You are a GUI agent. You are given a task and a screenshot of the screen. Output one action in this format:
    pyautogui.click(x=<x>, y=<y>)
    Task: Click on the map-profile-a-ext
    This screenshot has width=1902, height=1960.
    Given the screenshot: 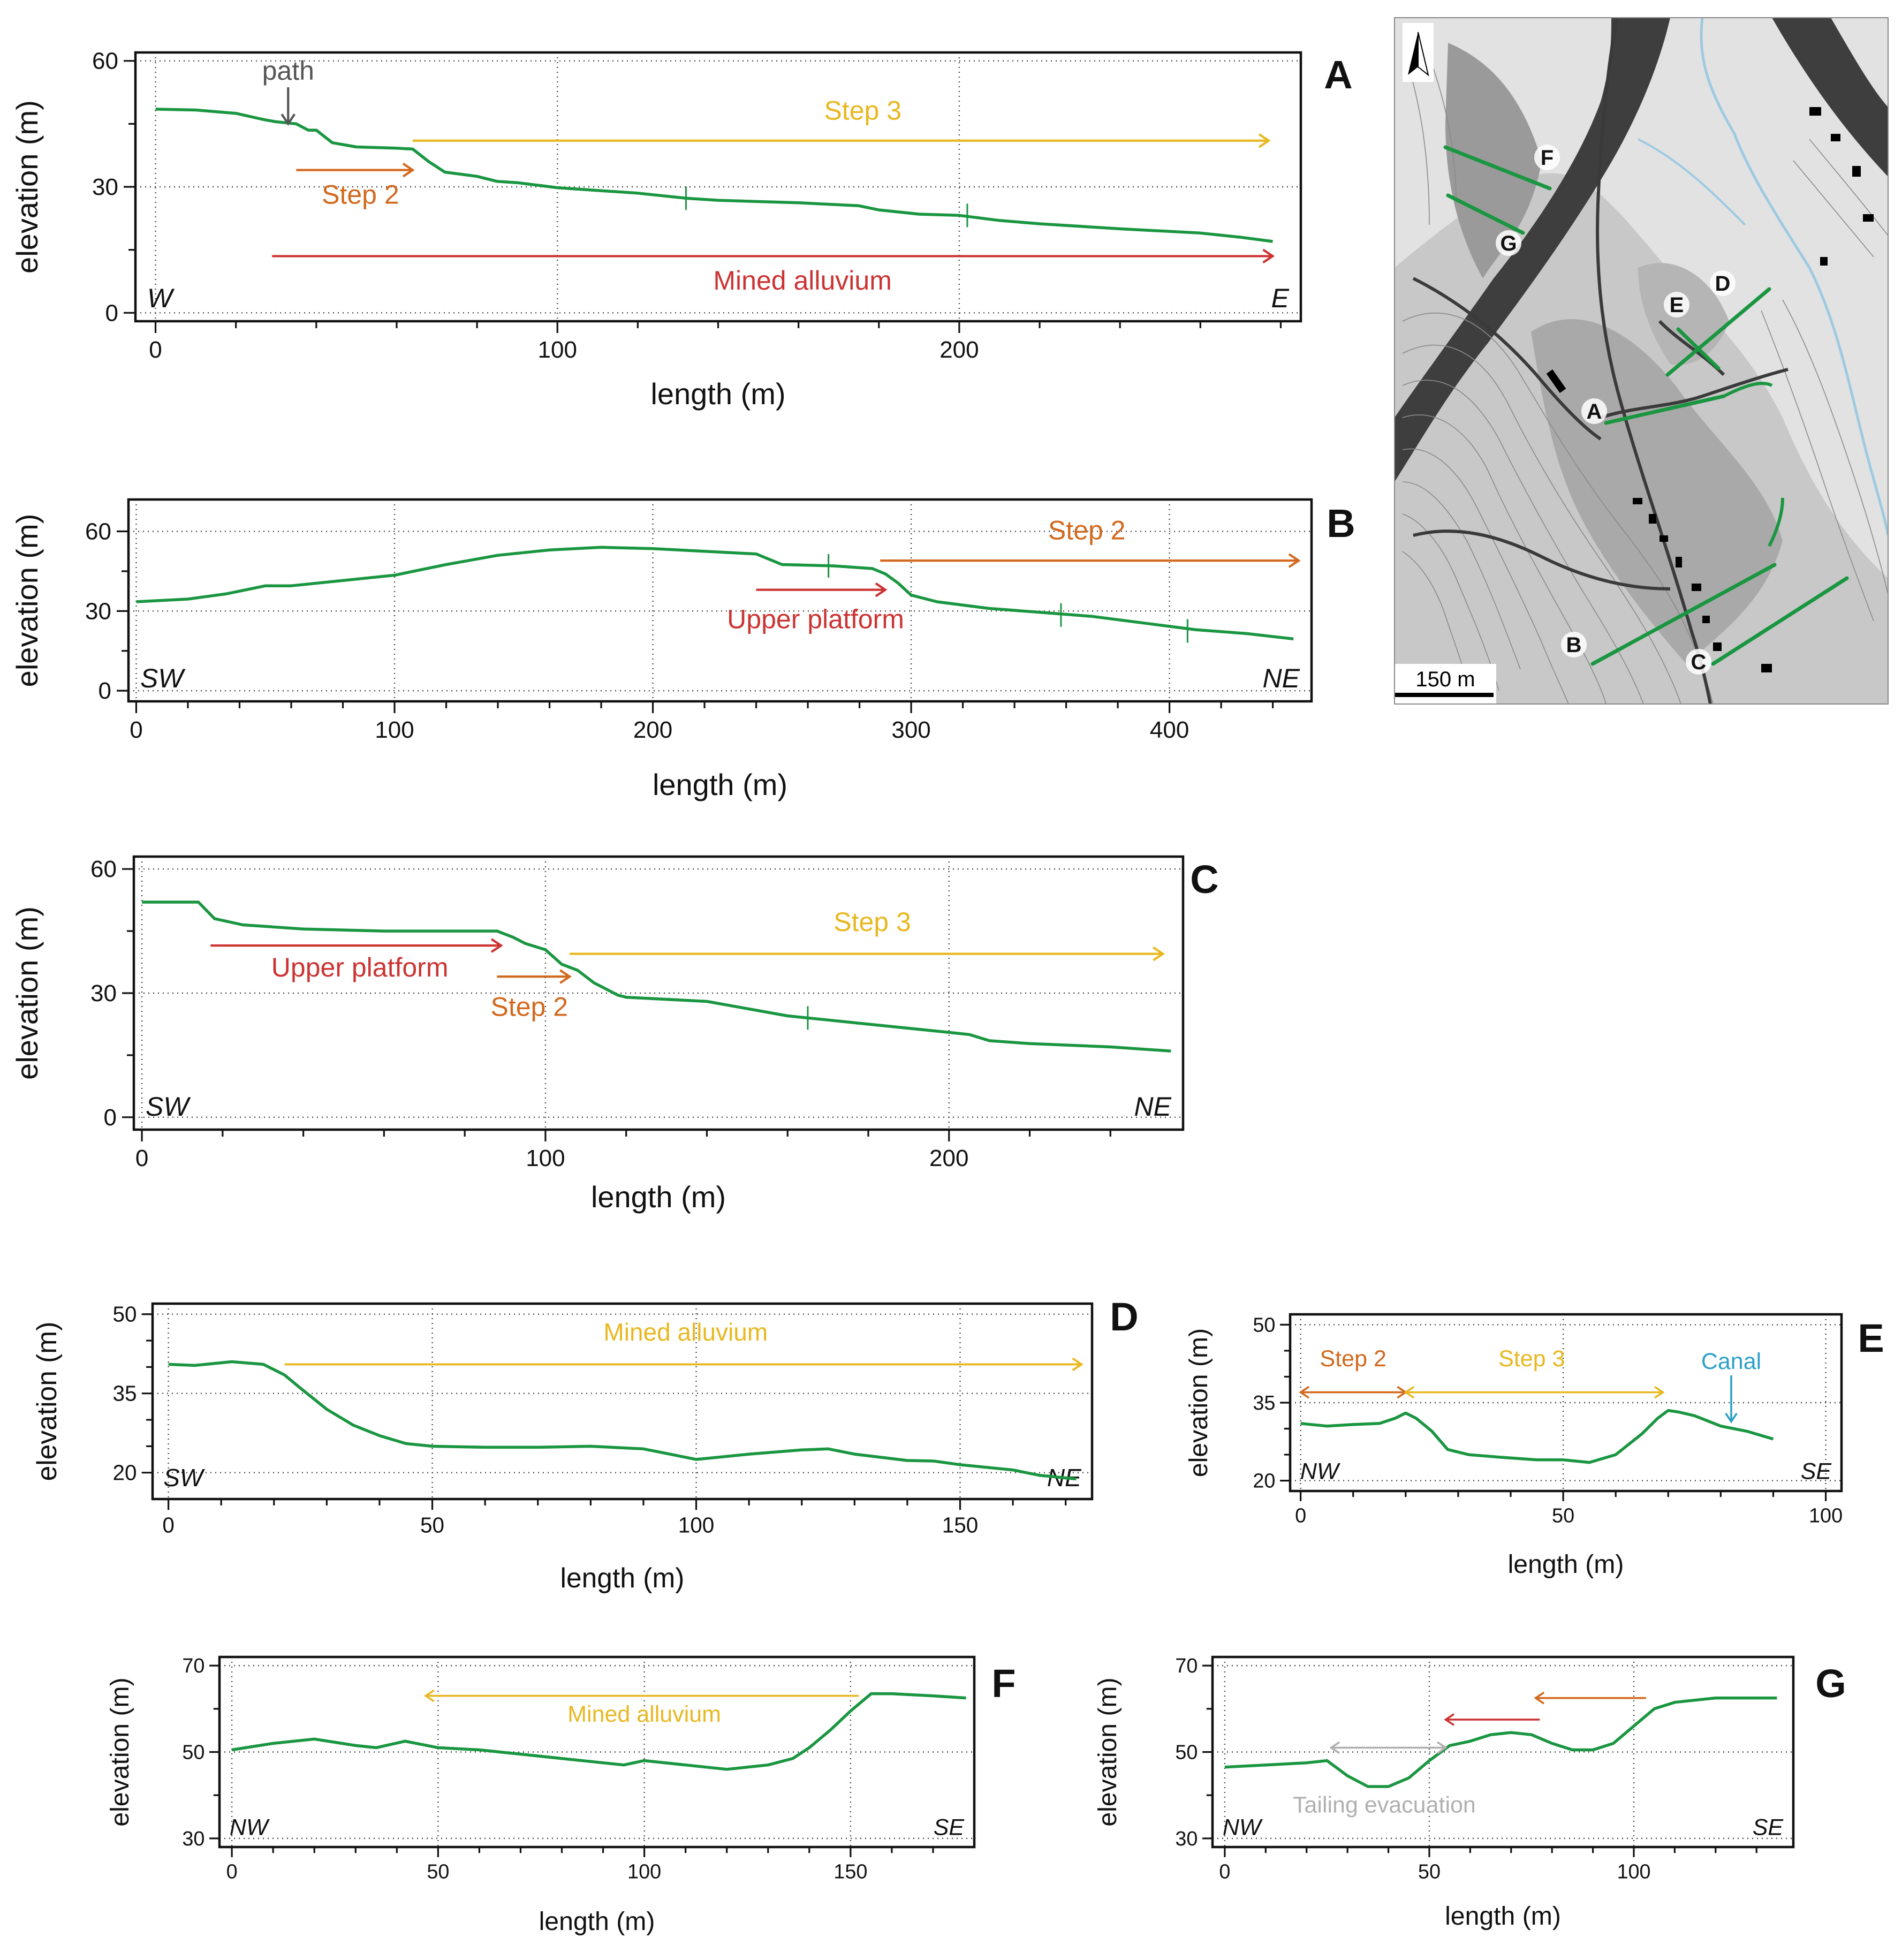 What is the action you would take?
    pyautogui.click(x=1748, y=390)
    